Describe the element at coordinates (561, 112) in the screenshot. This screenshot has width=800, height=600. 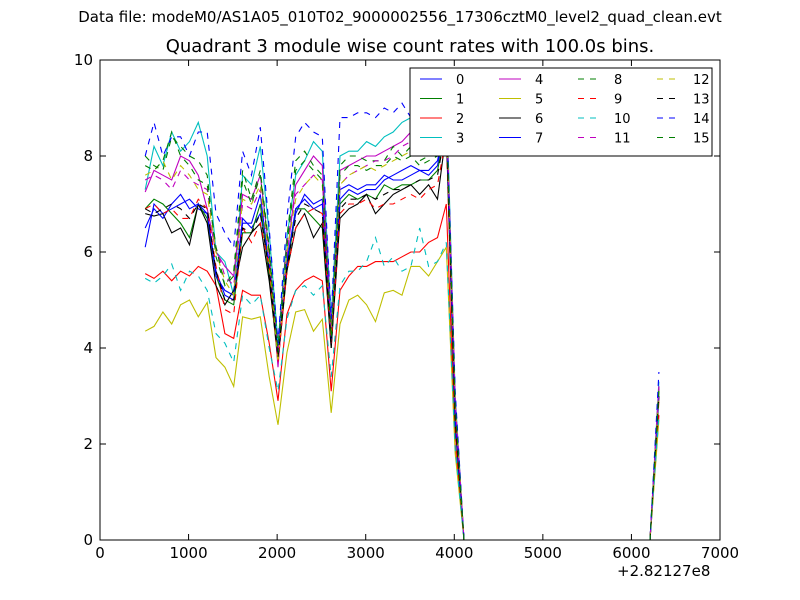
I see `legend-box` at that location.